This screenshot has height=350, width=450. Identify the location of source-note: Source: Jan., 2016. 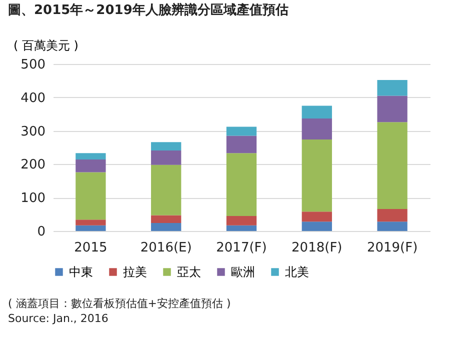
(59, 318).